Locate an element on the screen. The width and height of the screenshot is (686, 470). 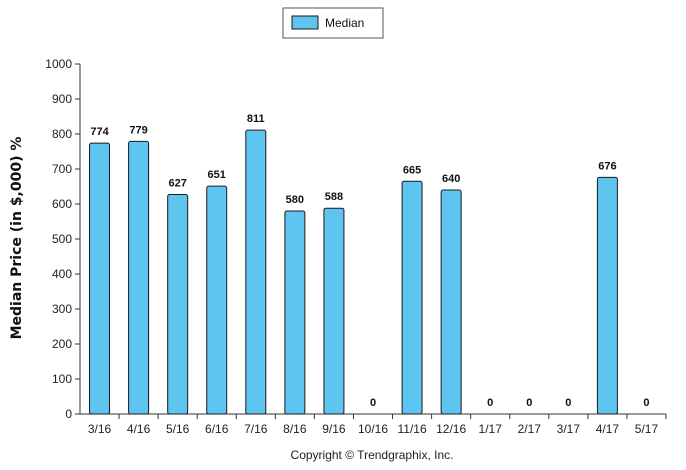
x-tick-label: 5/16 is located at coordinates (178, 429).